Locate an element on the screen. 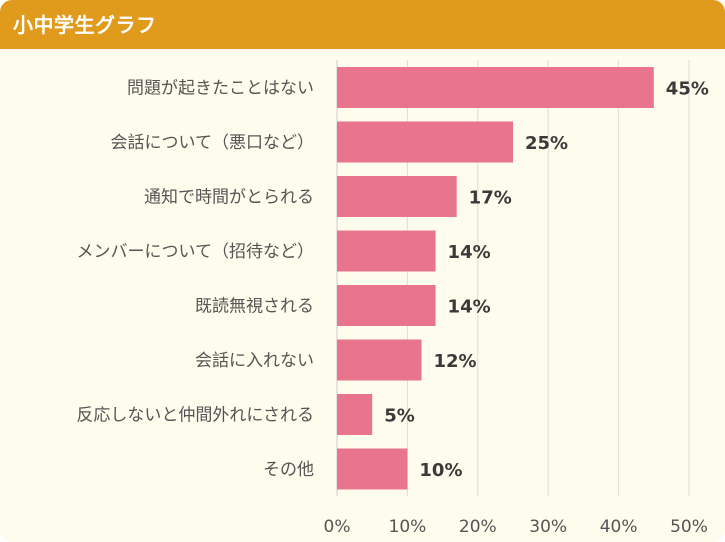 Image resolution: width=725 pixels, height=542 pixels. chart-title: 小中学生グラフ is located at coordinates (85, 25).